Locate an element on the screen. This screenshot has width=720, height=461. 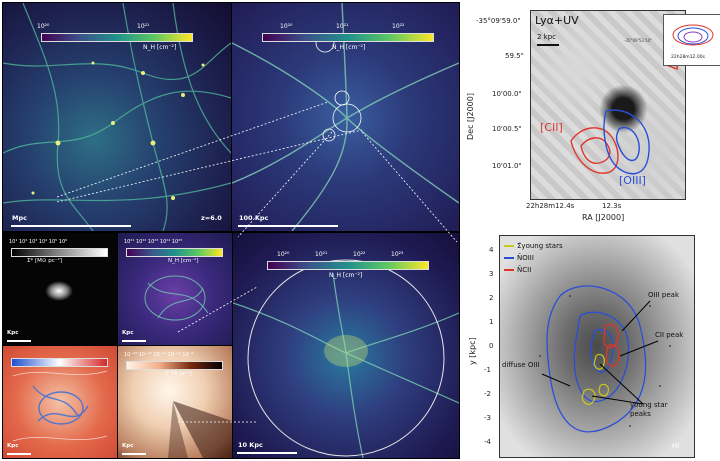
y-axis-label: Dec [J2000] is located at coordinates (470, 116).